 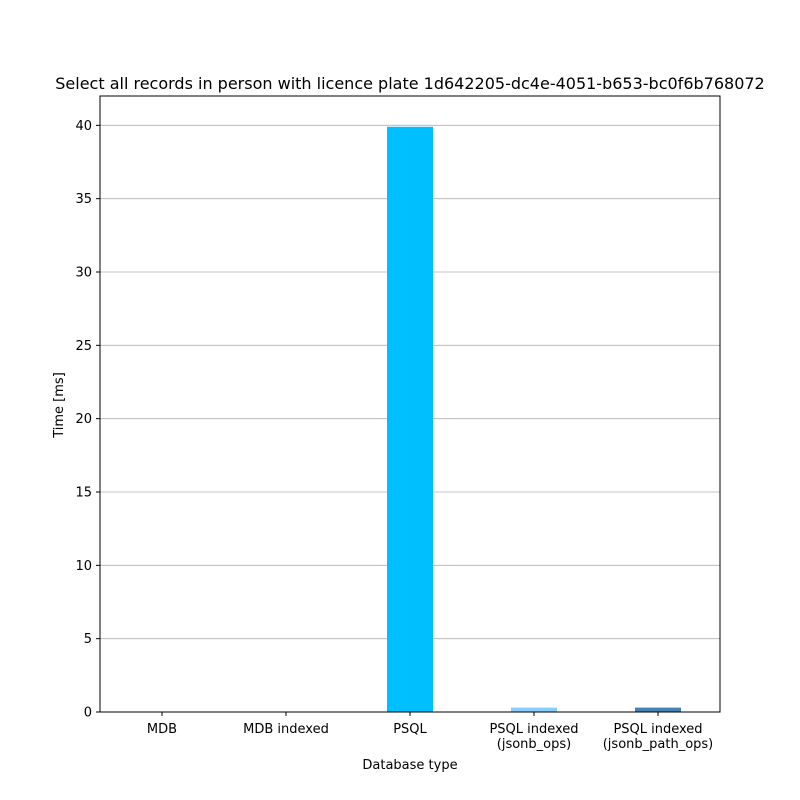 What do you see at coordinates (83, 419) in the screenshot?
I see `y-tick-label: 20` at bounding box center [83, 419].